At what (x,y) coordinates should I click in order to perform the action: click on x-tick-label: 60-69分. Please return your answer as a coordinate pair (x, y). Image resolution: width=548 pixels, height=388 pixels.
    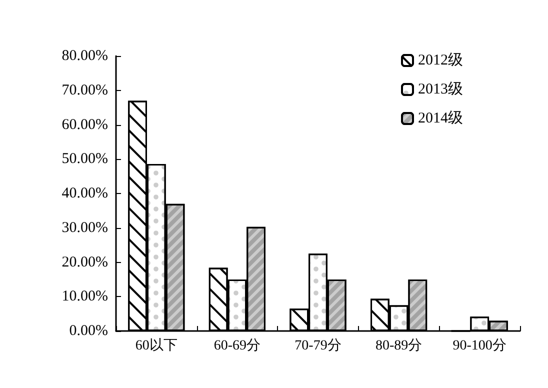
    Looking at the image, I should click on (237, 346).